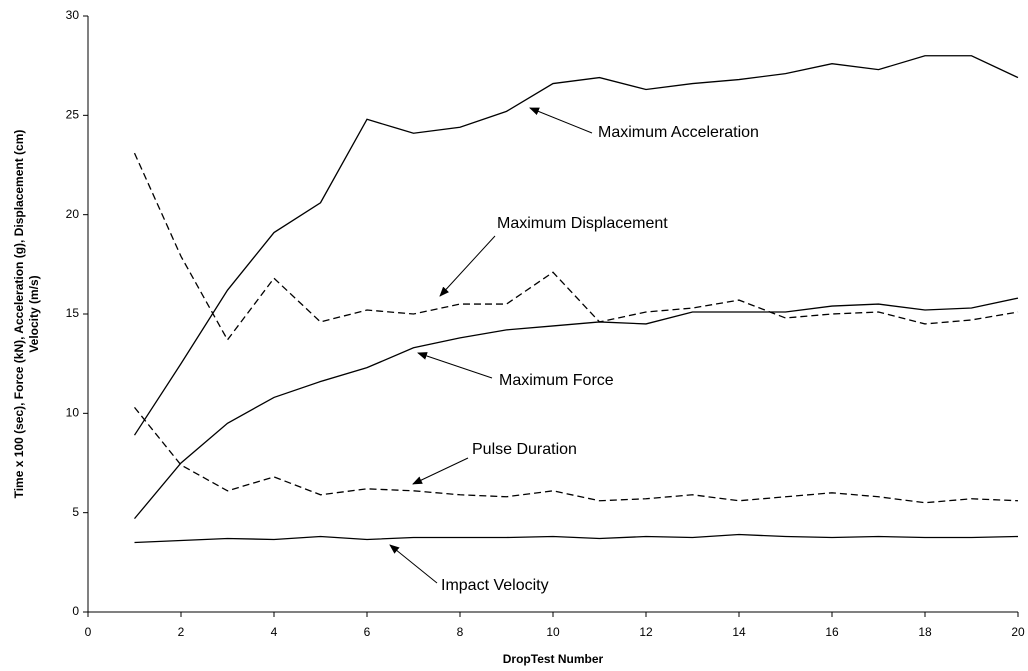 This screenshot has height=671, width=1028. Describe the element at coordinates (1018, 632) in the screenshot. I see `x-tick-label: 20` at that location.